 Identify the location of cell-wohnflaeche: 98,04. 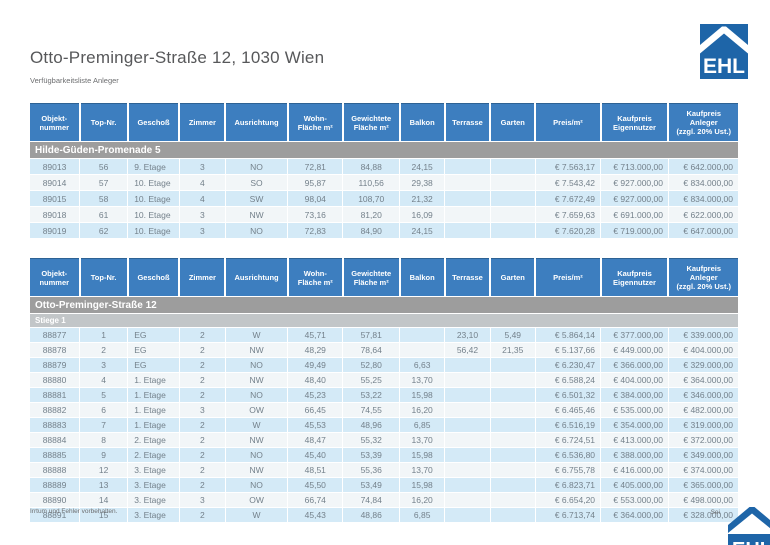
(315, 198).